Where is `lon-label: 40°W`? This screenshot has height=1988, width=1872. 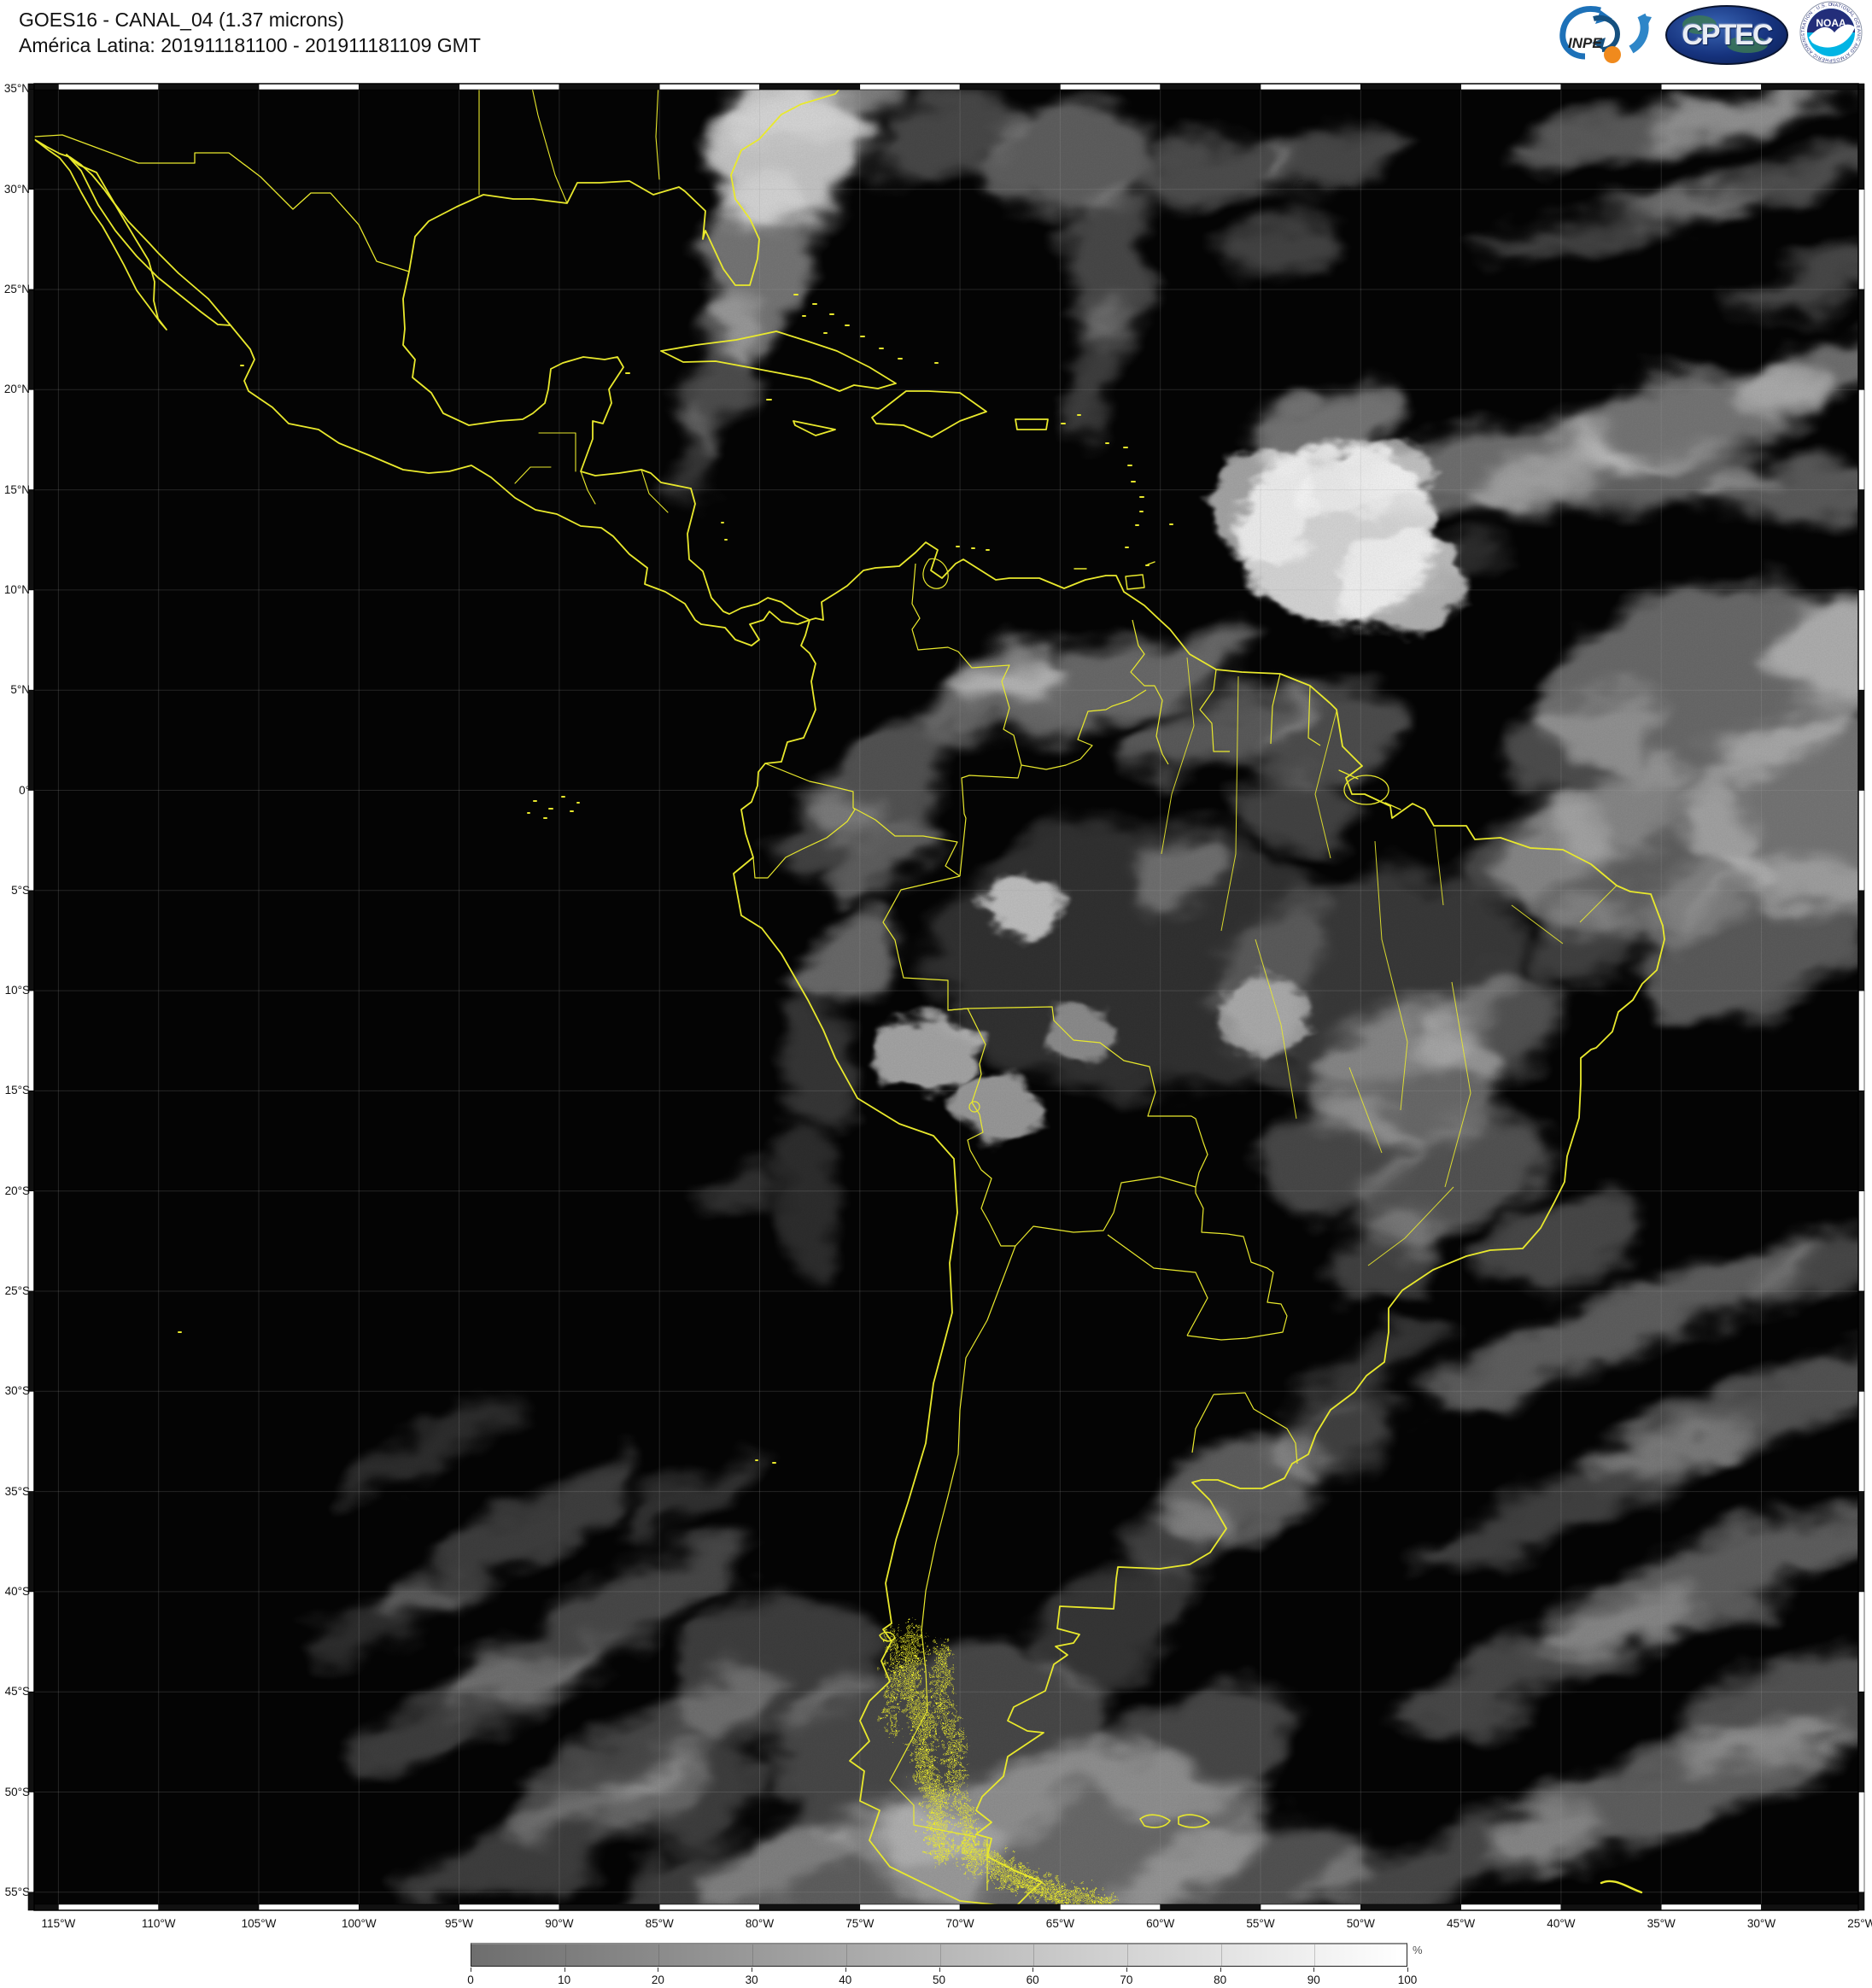 lon-label: 40°W is located at coordinates (1561, 1923).